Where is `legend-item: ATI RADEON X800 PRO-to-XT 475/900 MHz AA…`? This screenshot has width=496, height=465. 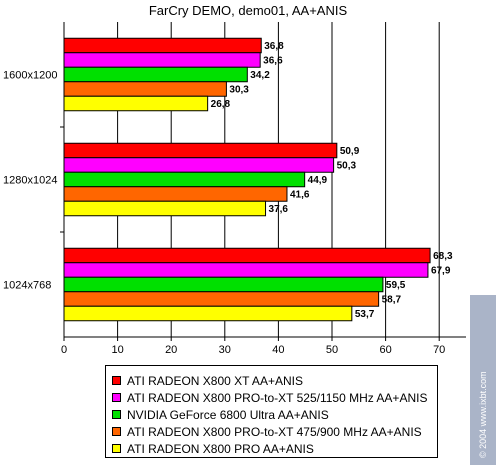 legend-item: ATI RADEON X800 PRO-to-XT 475/900 MHz AA… is located at coordinates (274, 431).